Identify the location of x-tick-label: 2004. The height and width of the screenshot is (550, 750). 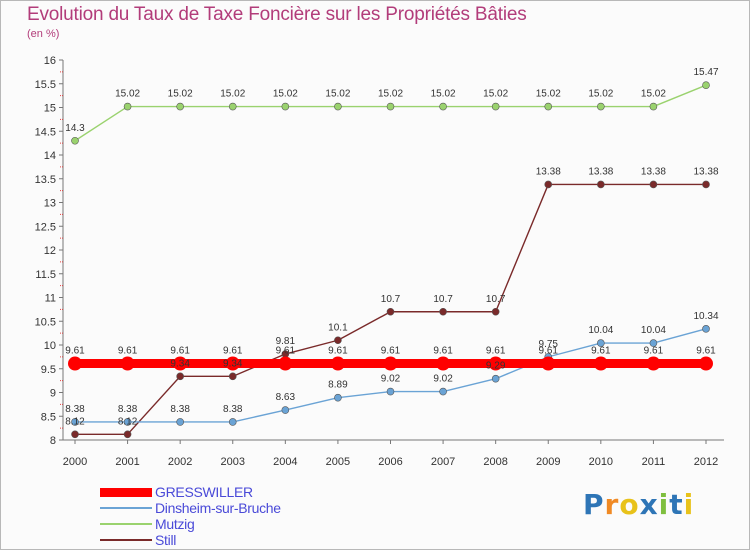
(285, 462).